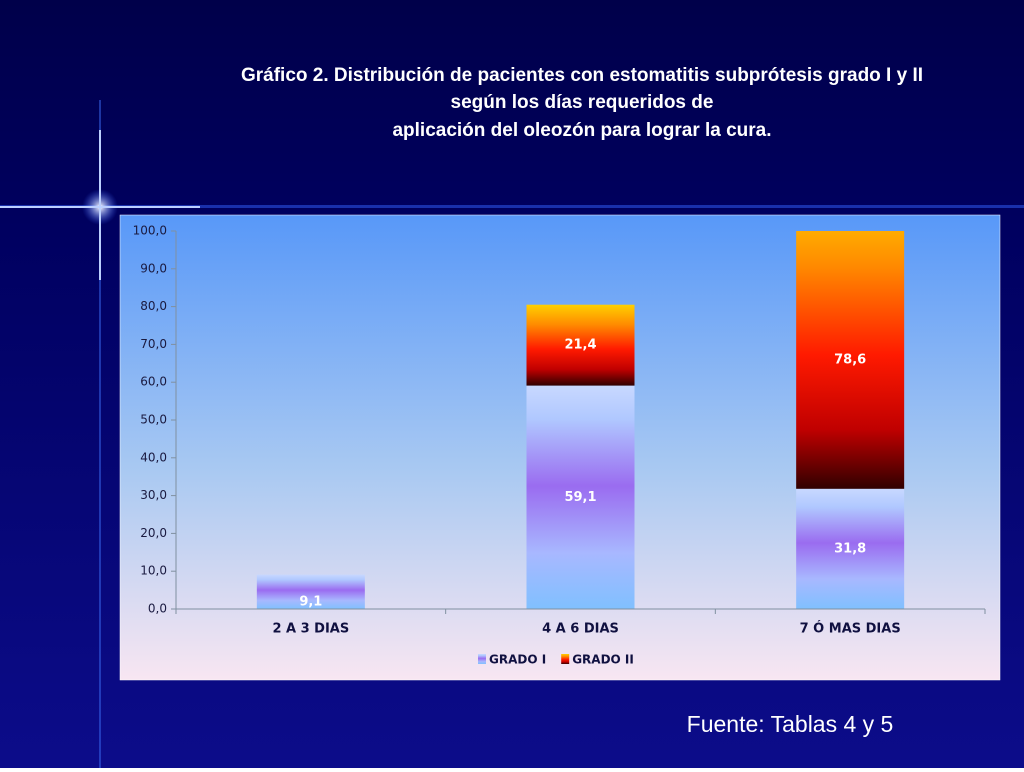 The height and width of the screenshot is (772, 1024). What do you see at coordinates (310, 601) in the screenshot?
I see `data-label: 9,1` at bounding box center [310, 601].